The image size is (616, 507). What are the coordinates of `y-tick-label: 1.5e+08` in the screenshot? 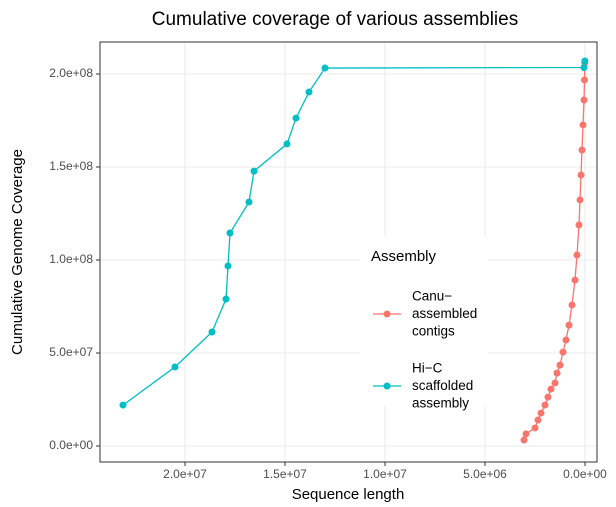 It's located at (71, 166).